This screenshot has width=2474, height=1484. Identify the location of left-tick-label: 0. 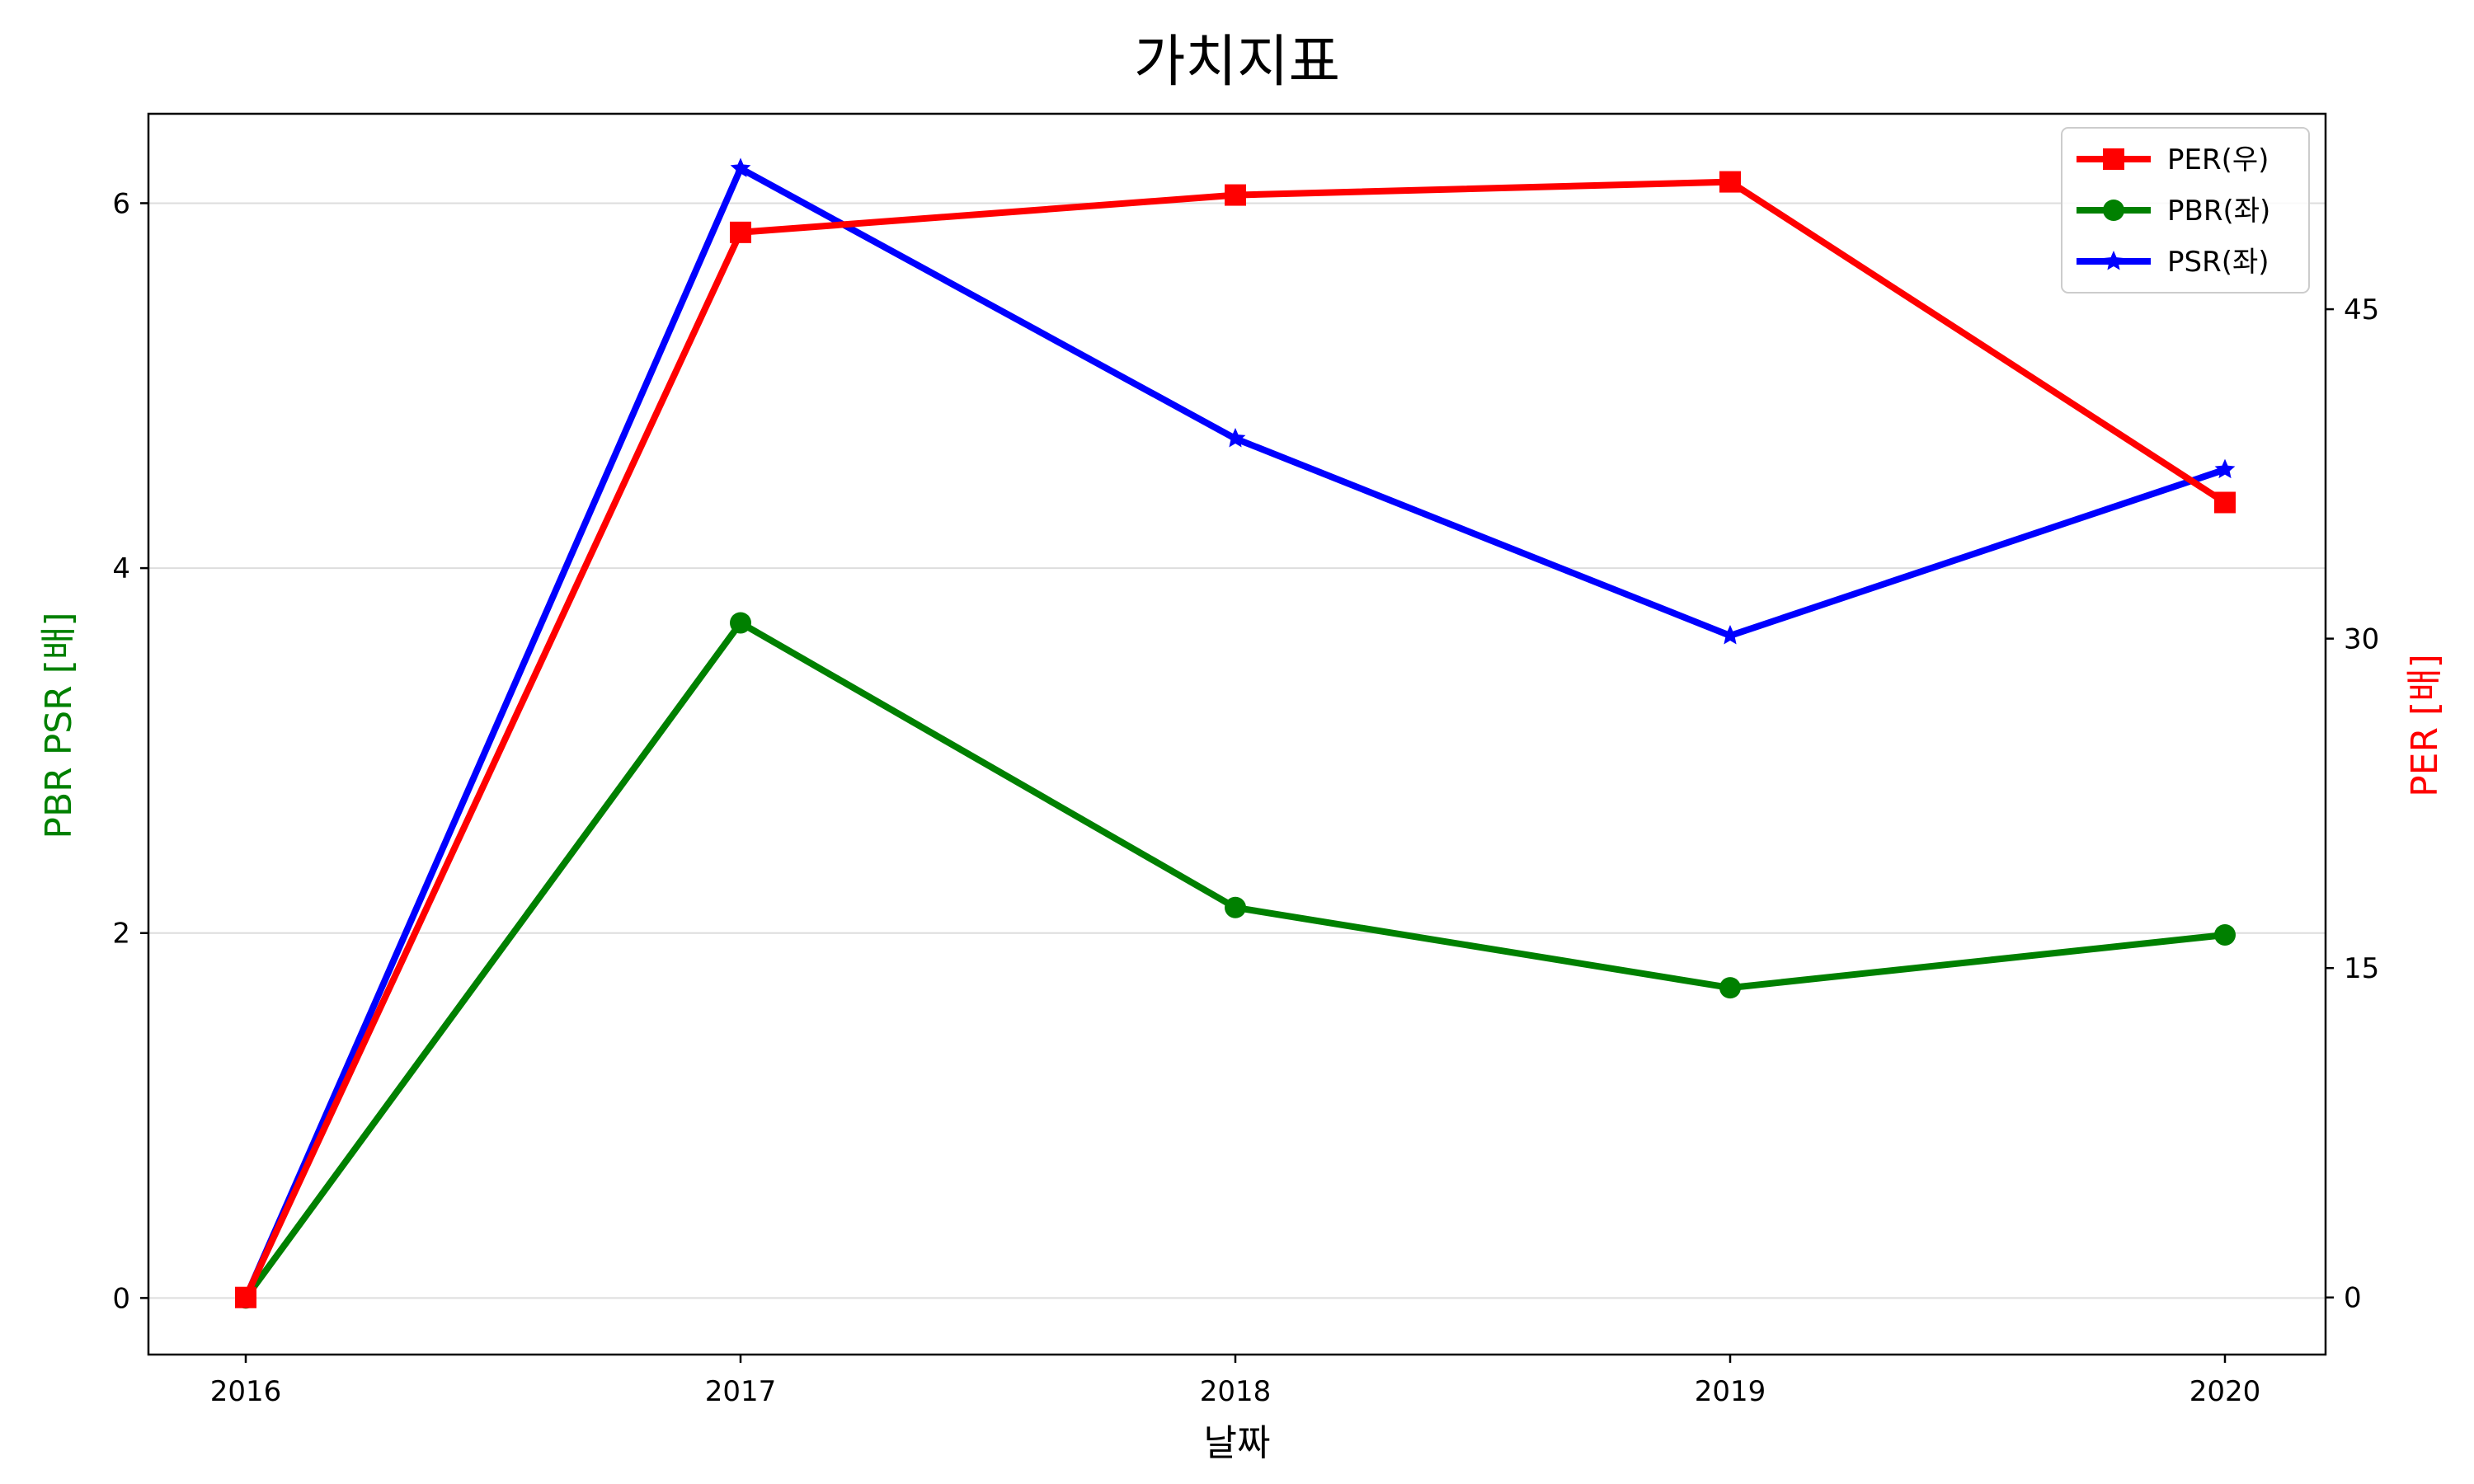
(121, 1298).